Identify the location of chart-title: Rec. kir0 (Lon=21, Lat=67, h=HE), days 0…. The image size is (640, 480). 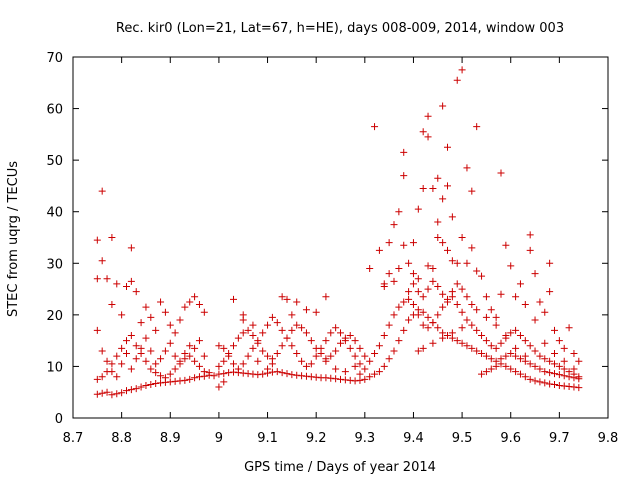
(340, 28).